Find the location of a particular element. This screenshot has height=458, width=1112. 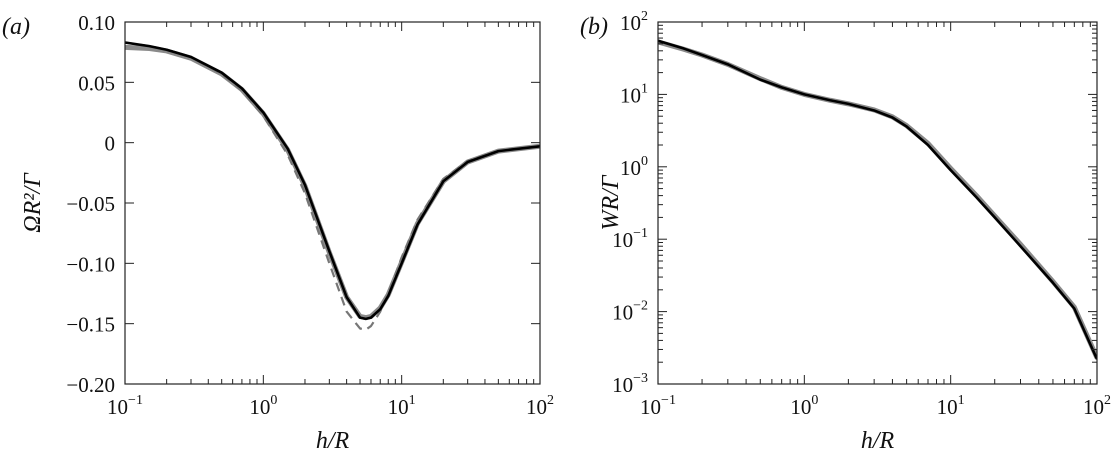

panel-label: (b) is located at coordinates (594, 27).